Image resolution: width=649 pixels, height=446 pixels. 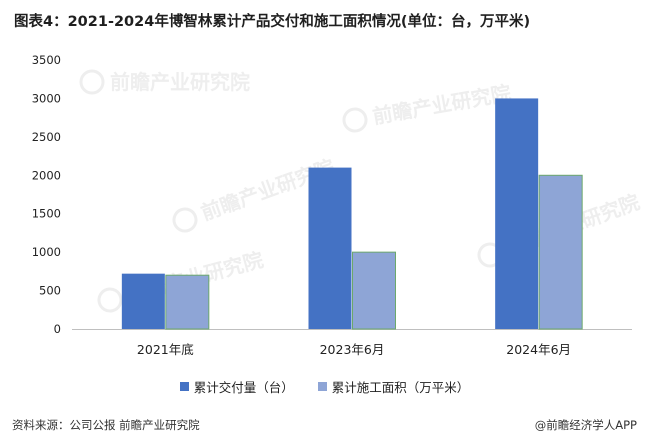 I want to click on legend: 累计交付量（台） 累计施工面积（万平米）, so click(x=324, y=386).